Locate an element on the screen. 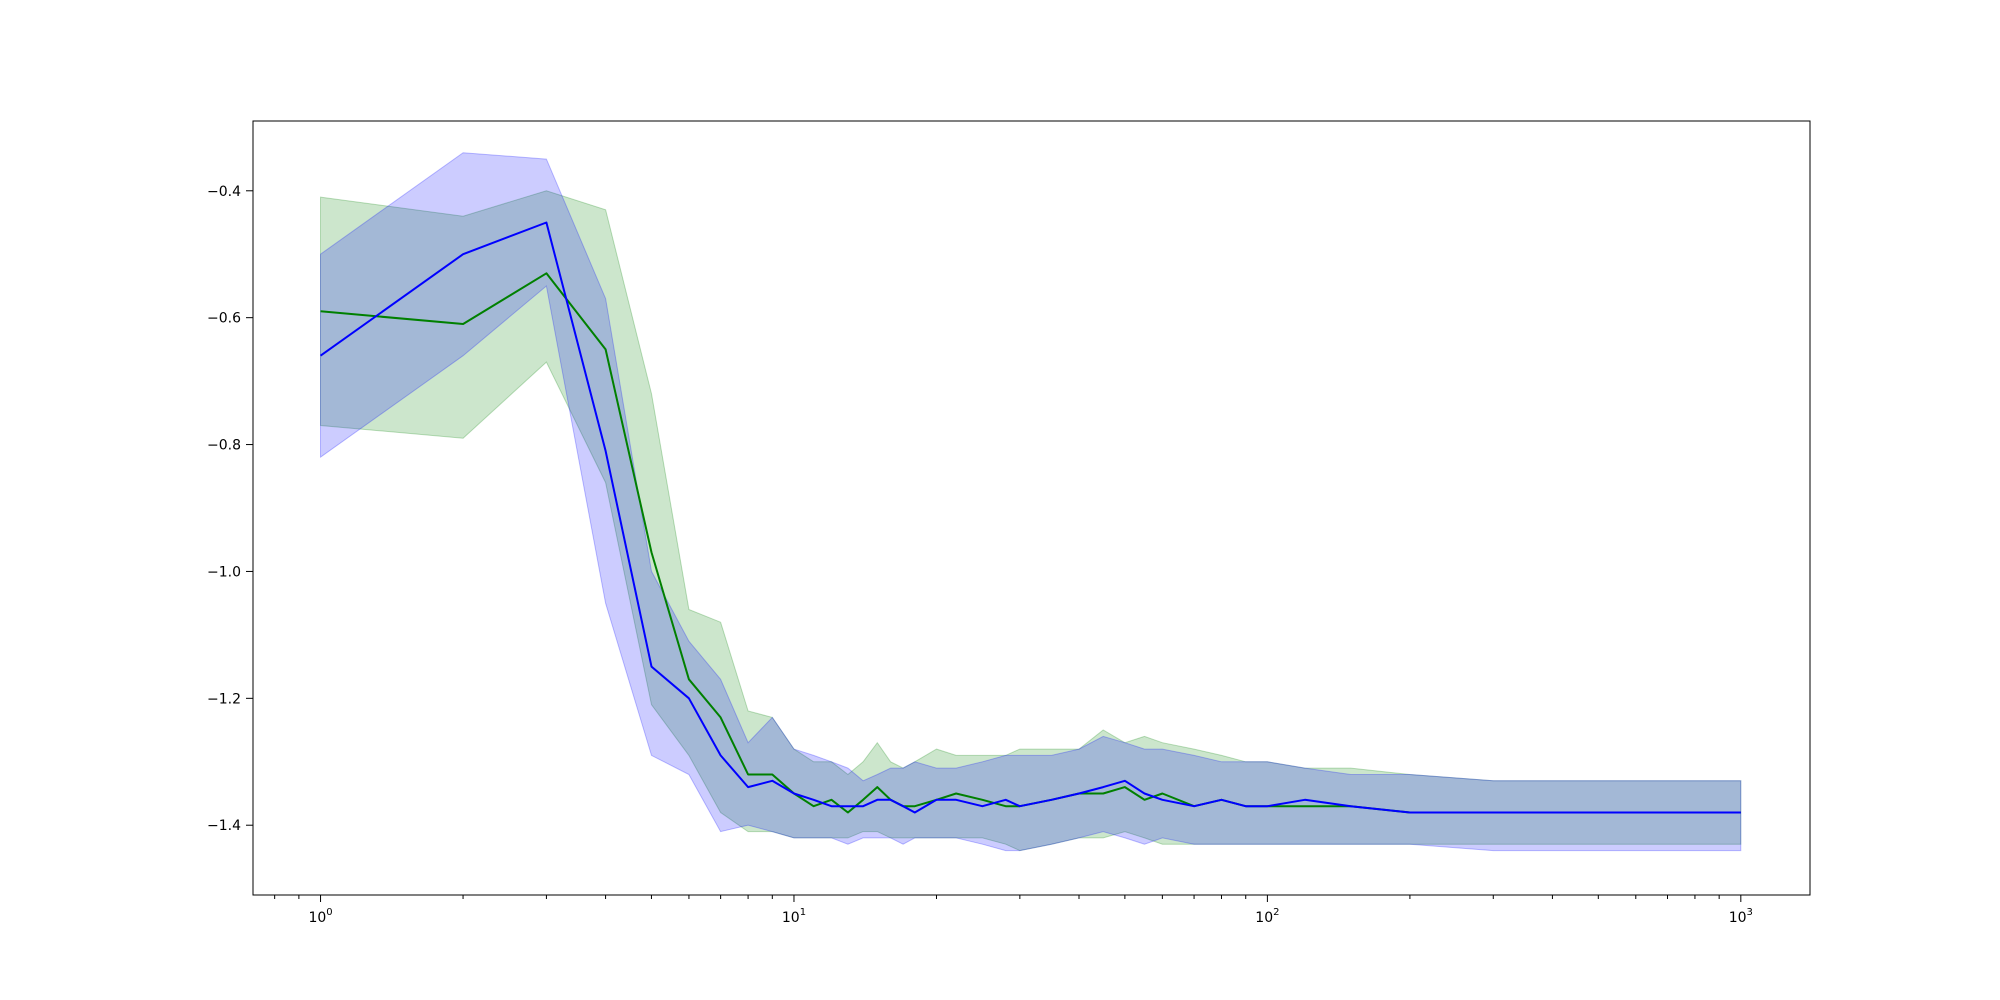 The height and width of the screenshot is (1000, 2000). x-tick-label: 10⁰ is located at coordinates (320, 916).